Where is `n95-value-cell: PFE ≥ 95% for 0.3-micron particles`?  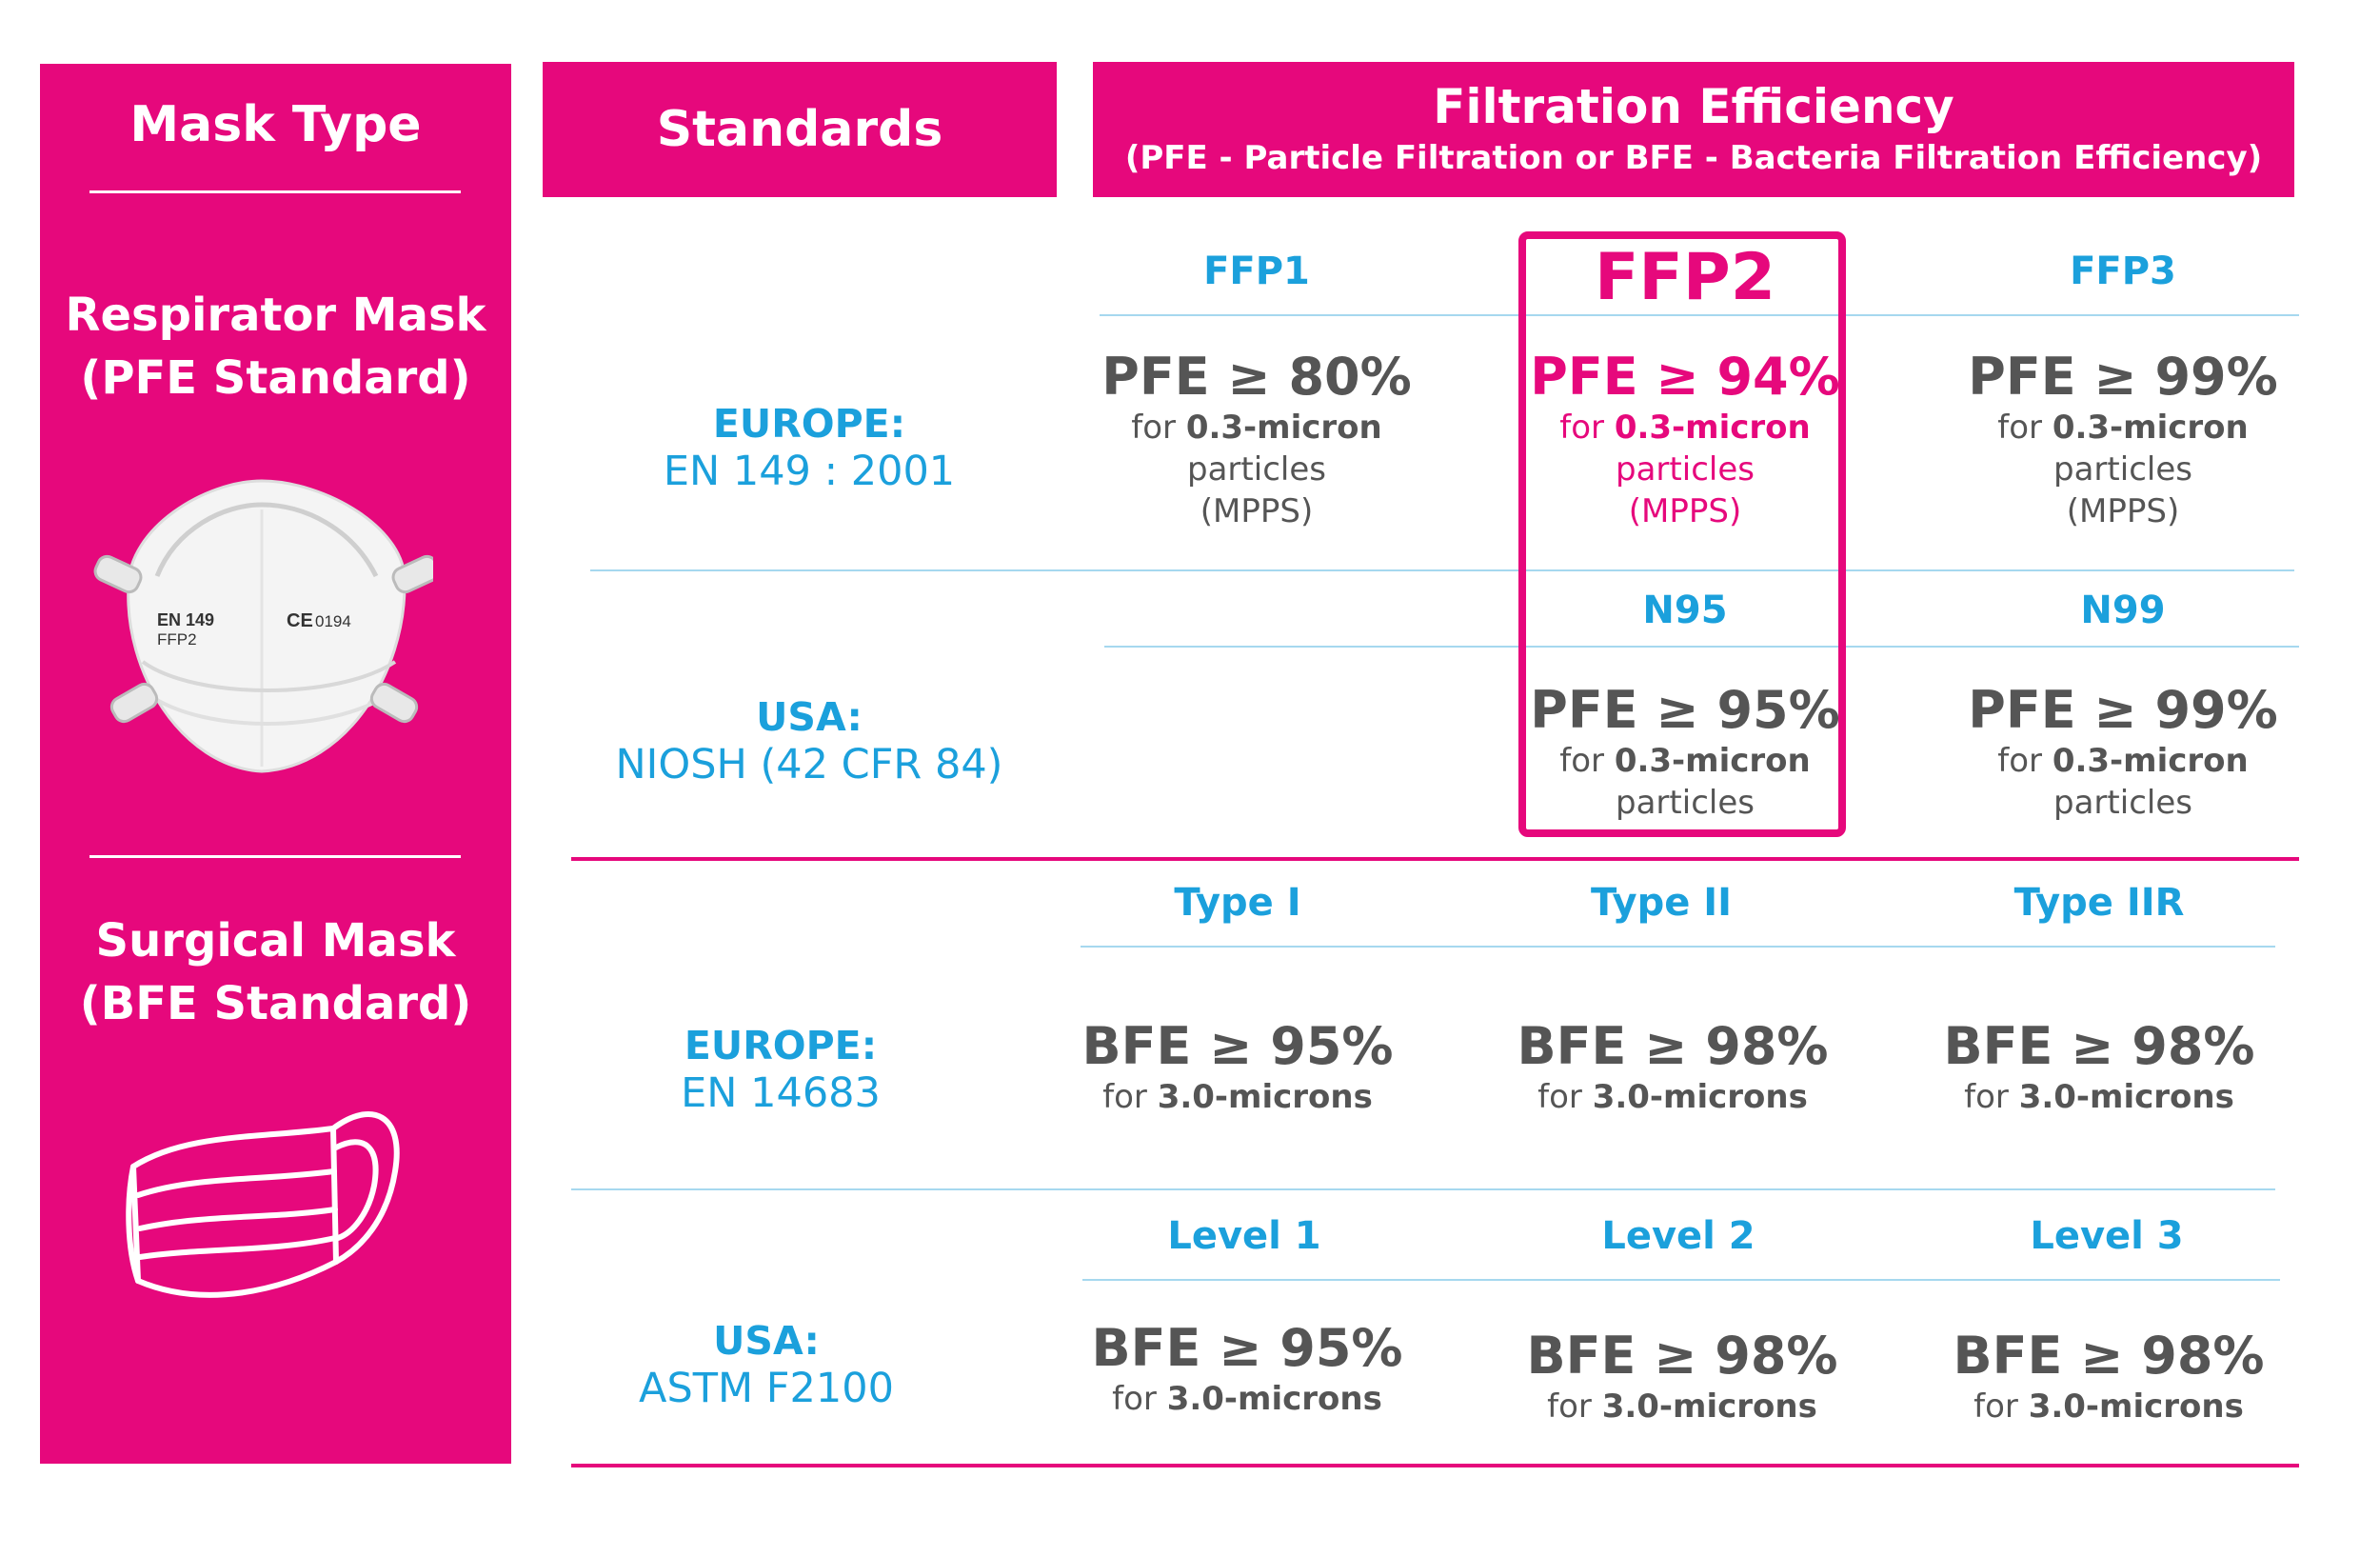
n95-value-cell: PFE ≥ 95% for 0.3-micron particles is located at coordinates (1685, 751).